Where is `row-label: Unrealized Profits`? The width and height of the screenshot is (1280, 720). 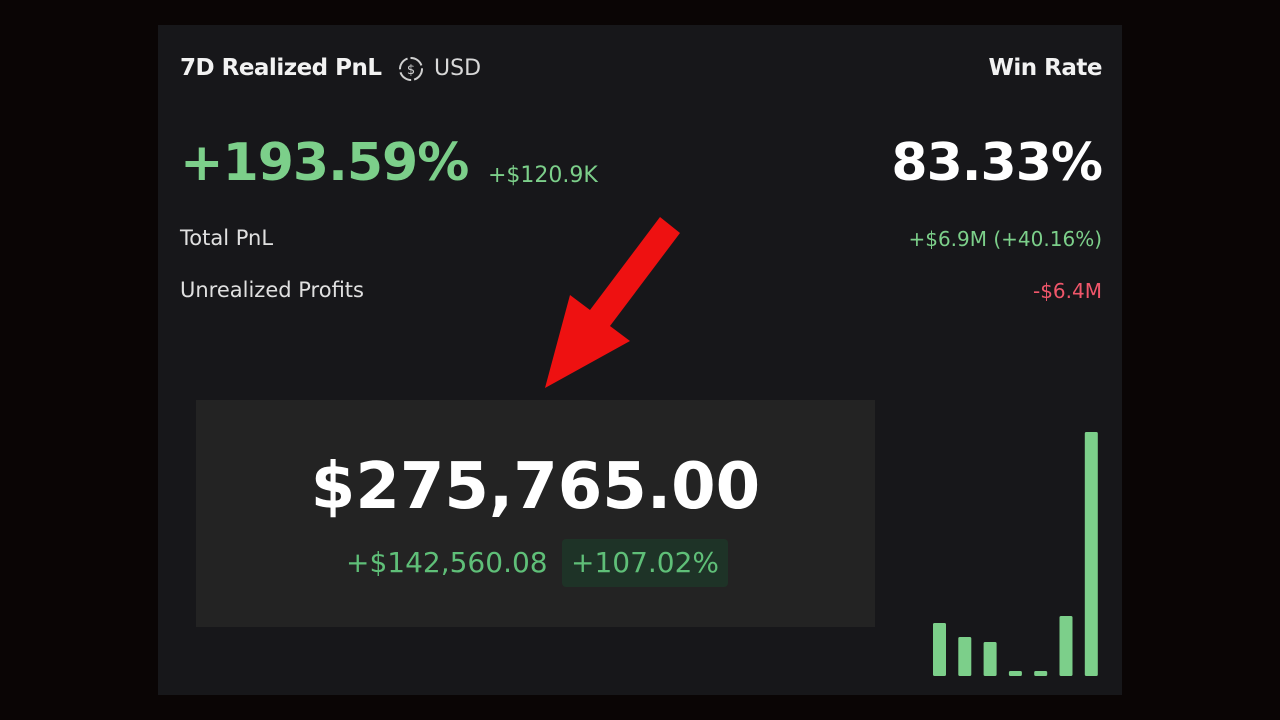 row-label: Unrealized Profits is located at coordinates (272, 290).